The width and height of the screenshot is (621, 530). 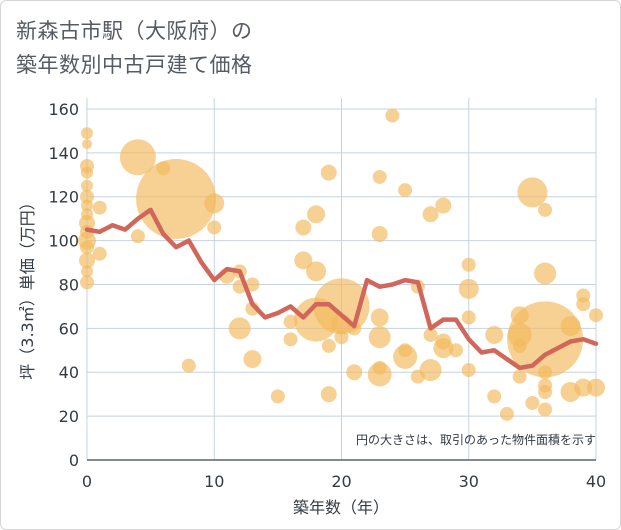 I want to click on x-tick-label: 40, so click(x=596, y=481).